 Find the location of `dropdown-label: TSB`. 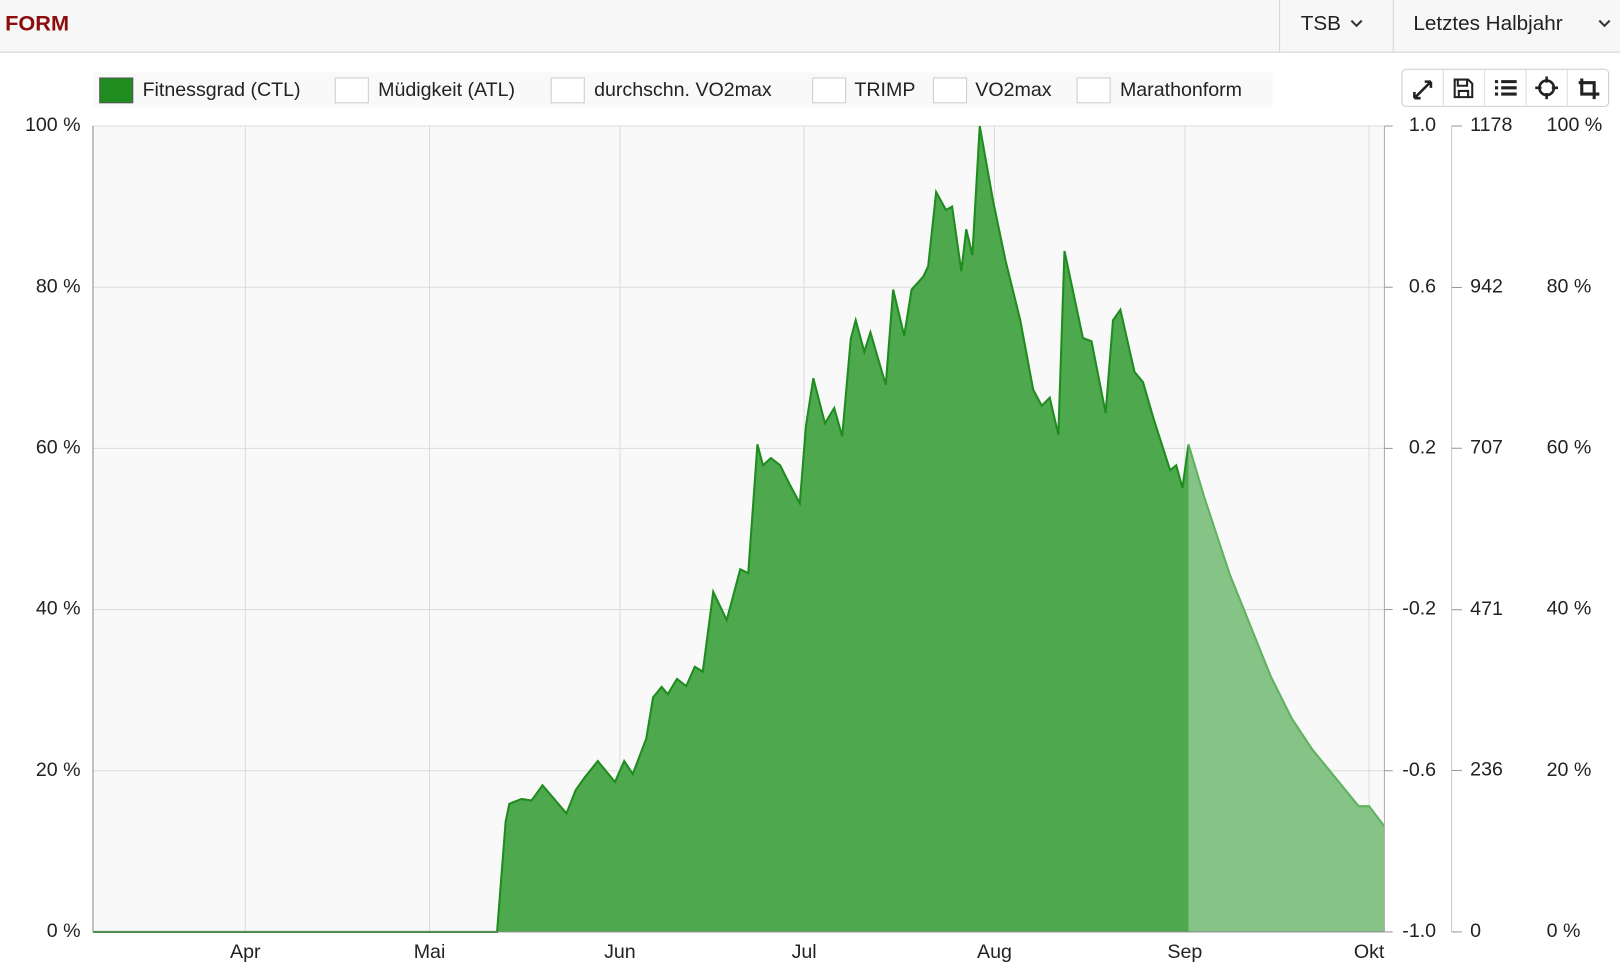

dropdown-label: TSB is located at coordinates (1321, 23).